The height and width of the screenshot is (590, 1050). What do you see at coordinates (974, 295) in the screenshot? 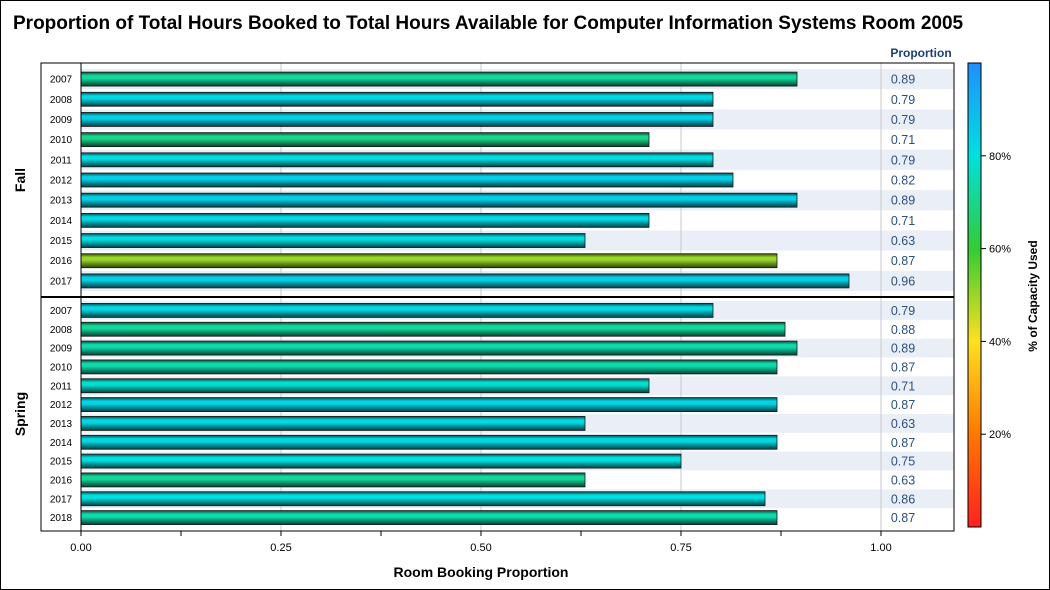
I see `colorbar` at bounding box center [974, 295].